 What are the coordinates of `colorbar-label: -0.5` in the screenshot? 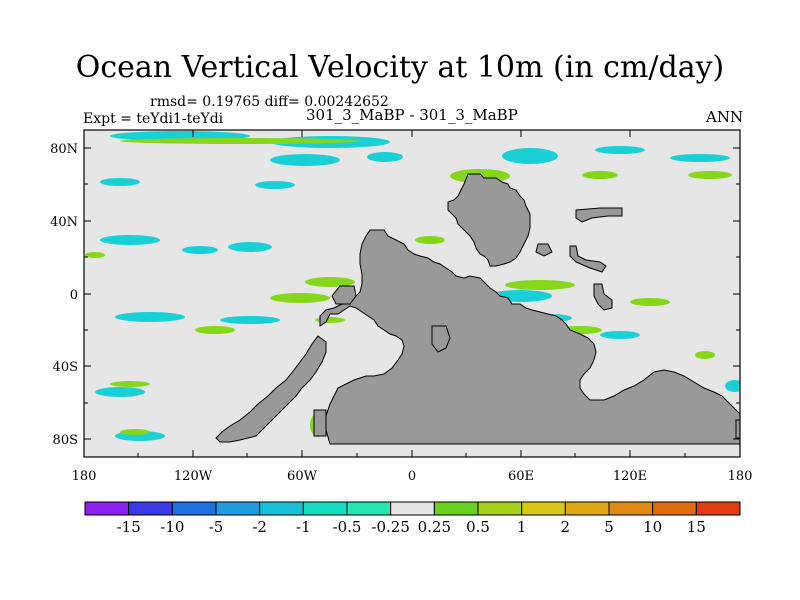 It's located at (347, 527).